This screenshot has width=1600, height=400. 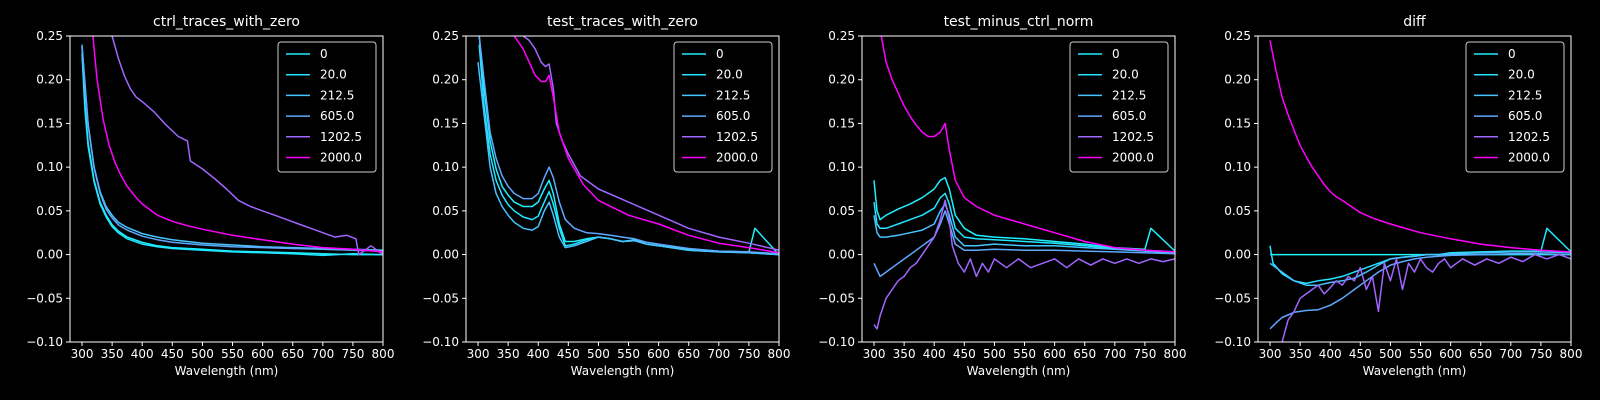 I want to click on chart-title: diff, so click(x=1414, y=22).